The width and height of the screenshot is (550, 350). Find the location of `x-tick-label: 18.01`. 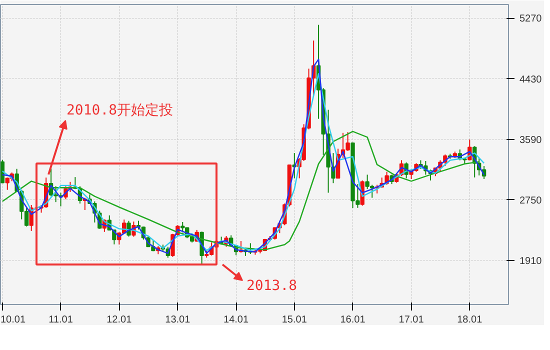

x-tick-label: 18.01 is located at coordinates (470, 320).